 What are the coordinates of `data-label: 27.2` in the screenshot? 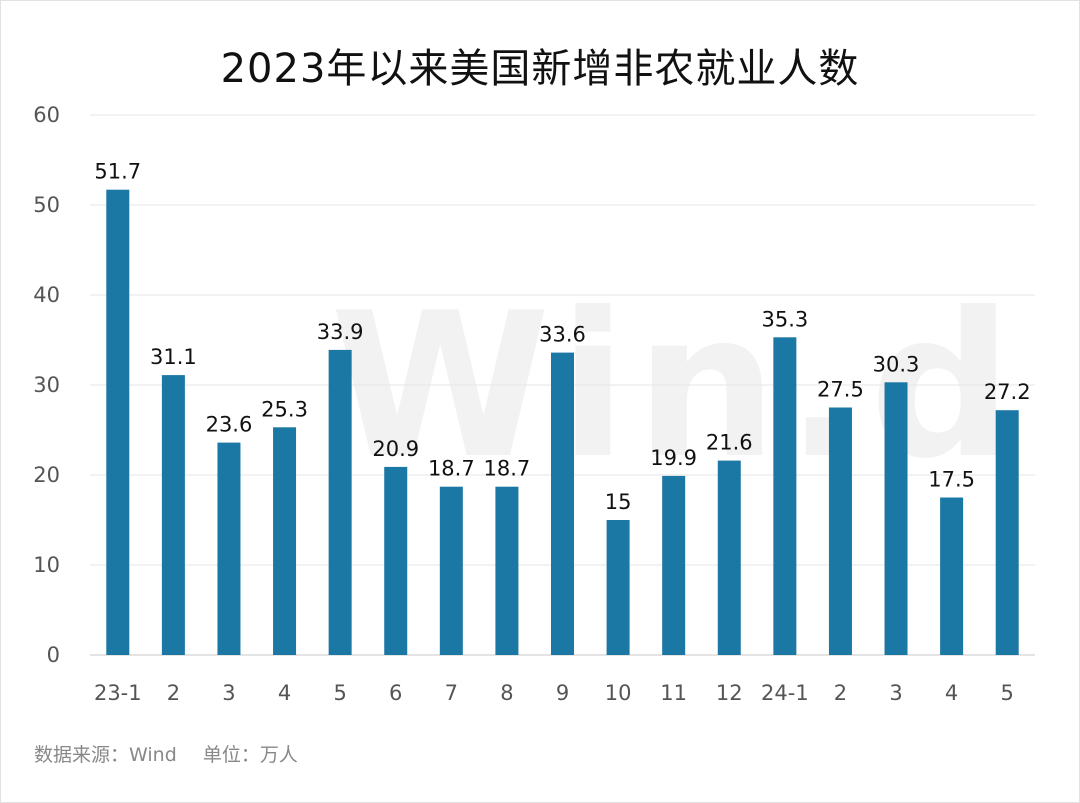 It's located at (1007, 392).